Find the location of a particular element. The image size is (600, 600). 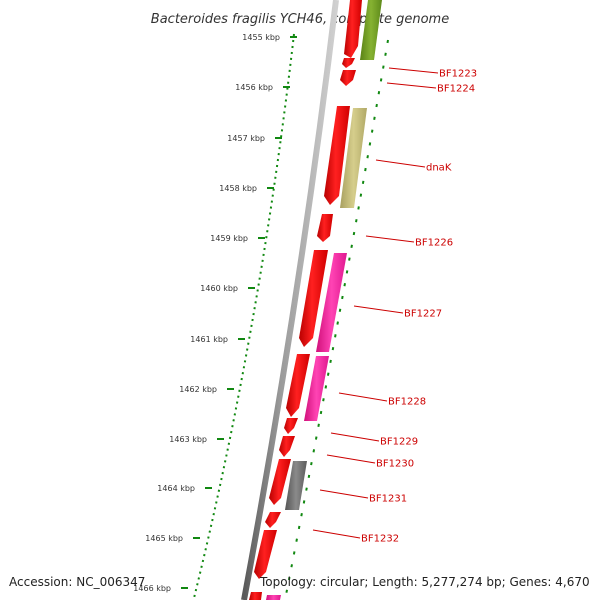

scale-tick: 1461 kbp is located at coordinates (217, 339).